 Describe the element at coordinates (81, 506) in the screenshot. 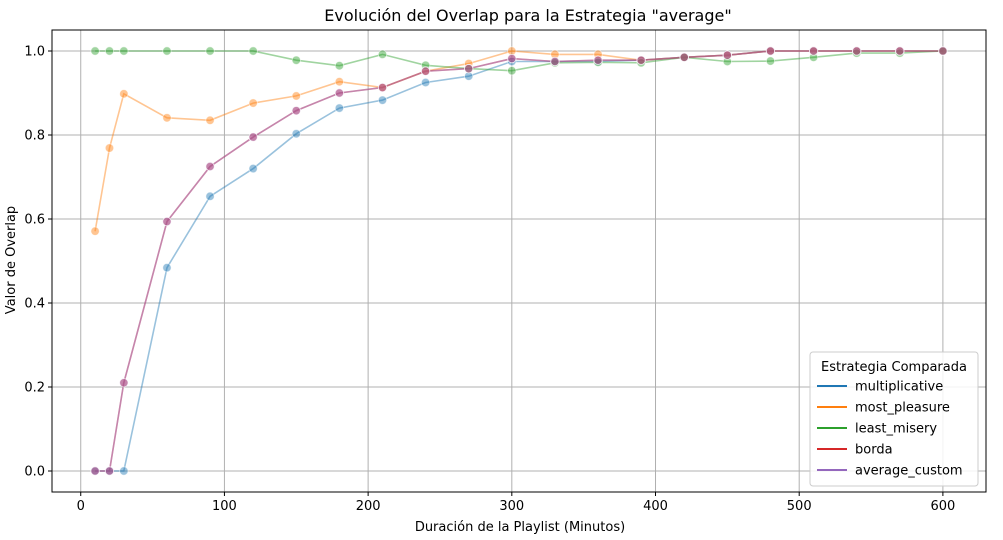

I see `x-tick-label: 0` at that location.